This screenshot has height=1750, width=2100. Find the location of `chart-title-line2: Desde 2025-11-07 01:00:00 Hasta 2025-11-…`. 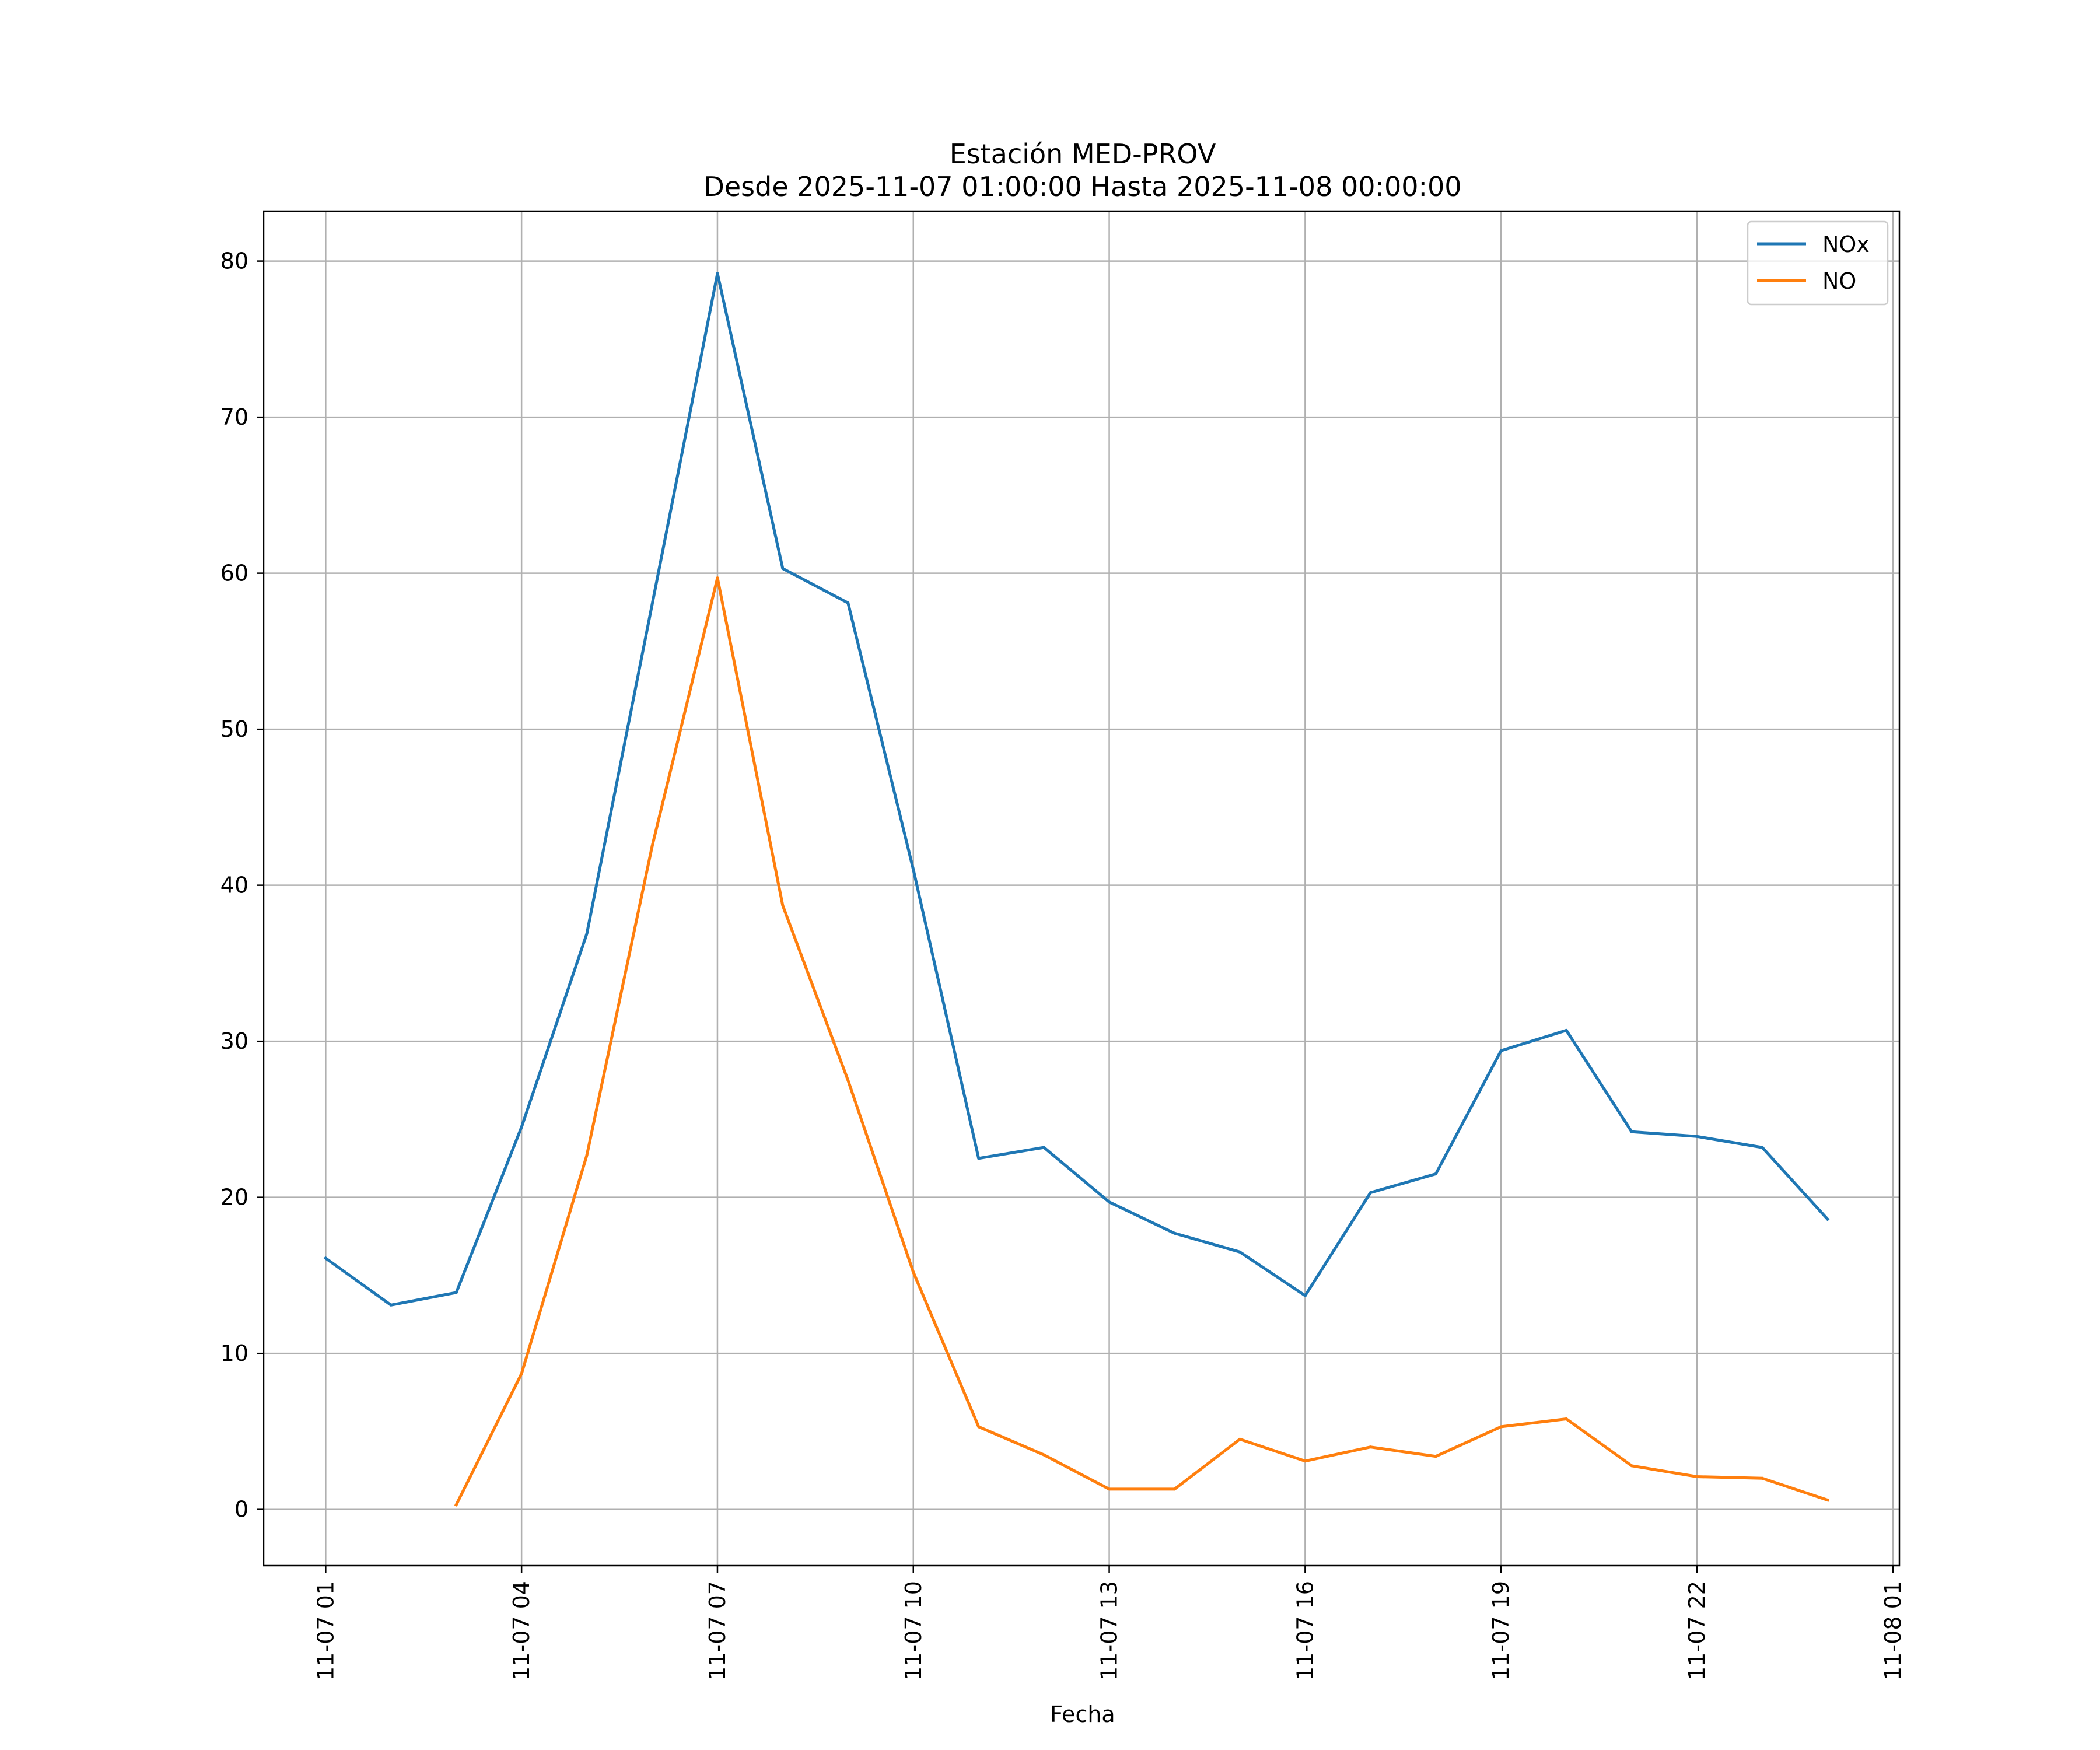

chart-title-line2: Desde 2025-11-07 01:00:00 Hasta 2025-11-… is located at coordinates (1082, 187).